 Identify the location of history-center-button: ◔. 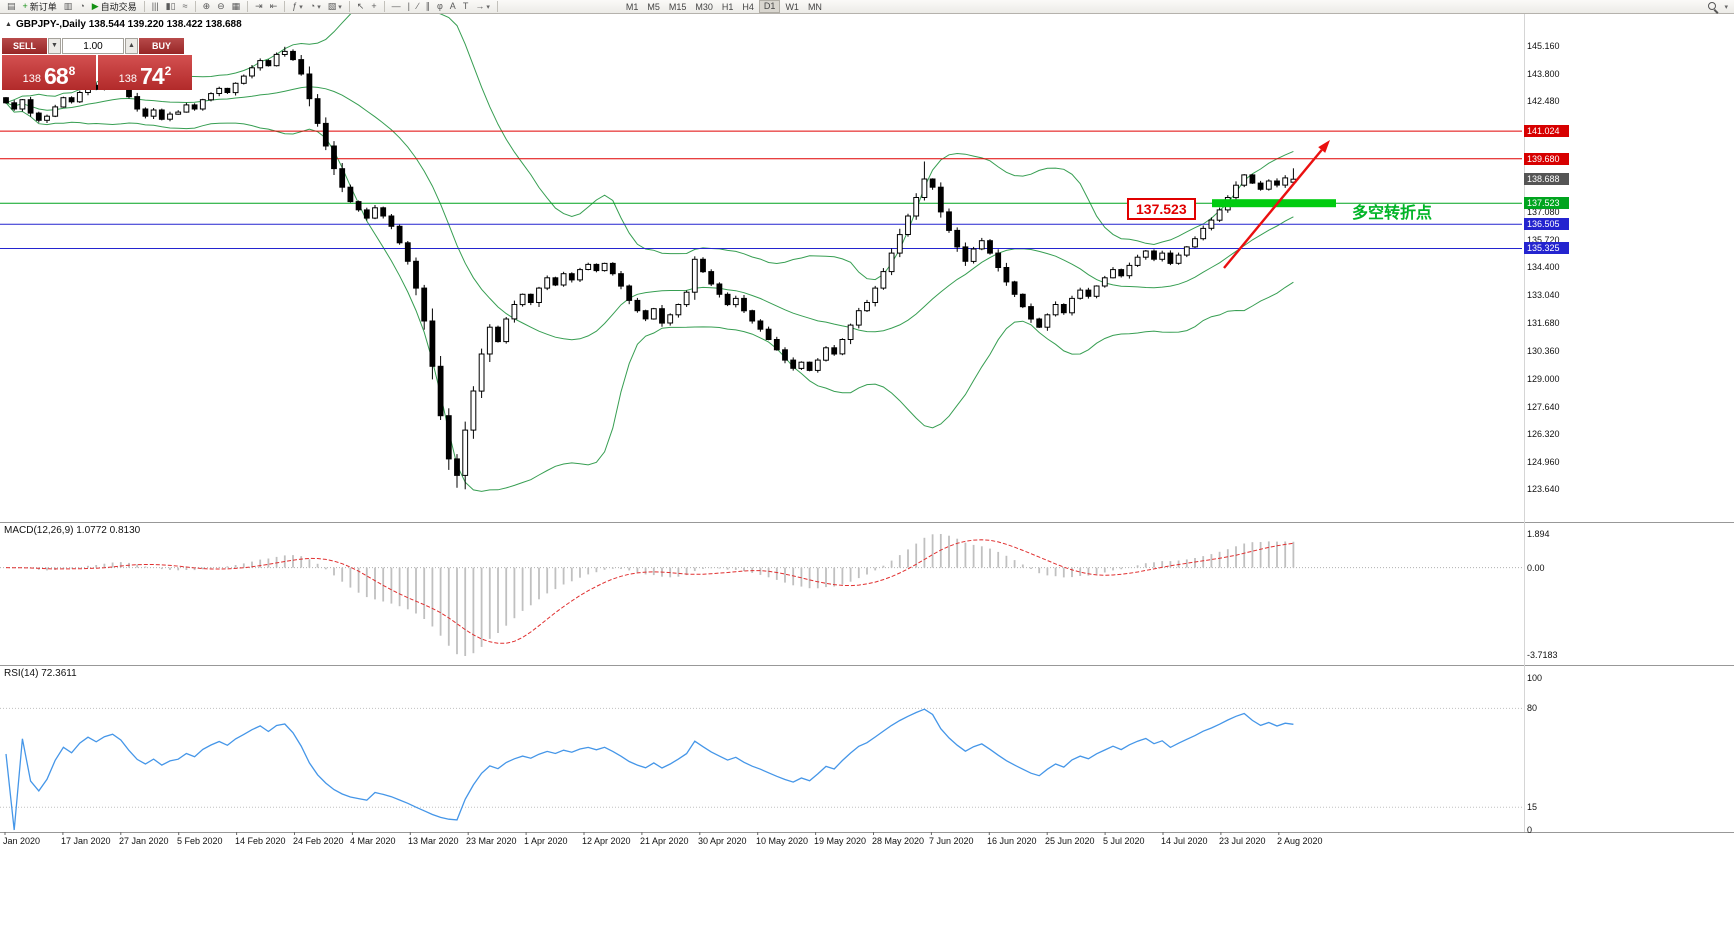
(81, 6).